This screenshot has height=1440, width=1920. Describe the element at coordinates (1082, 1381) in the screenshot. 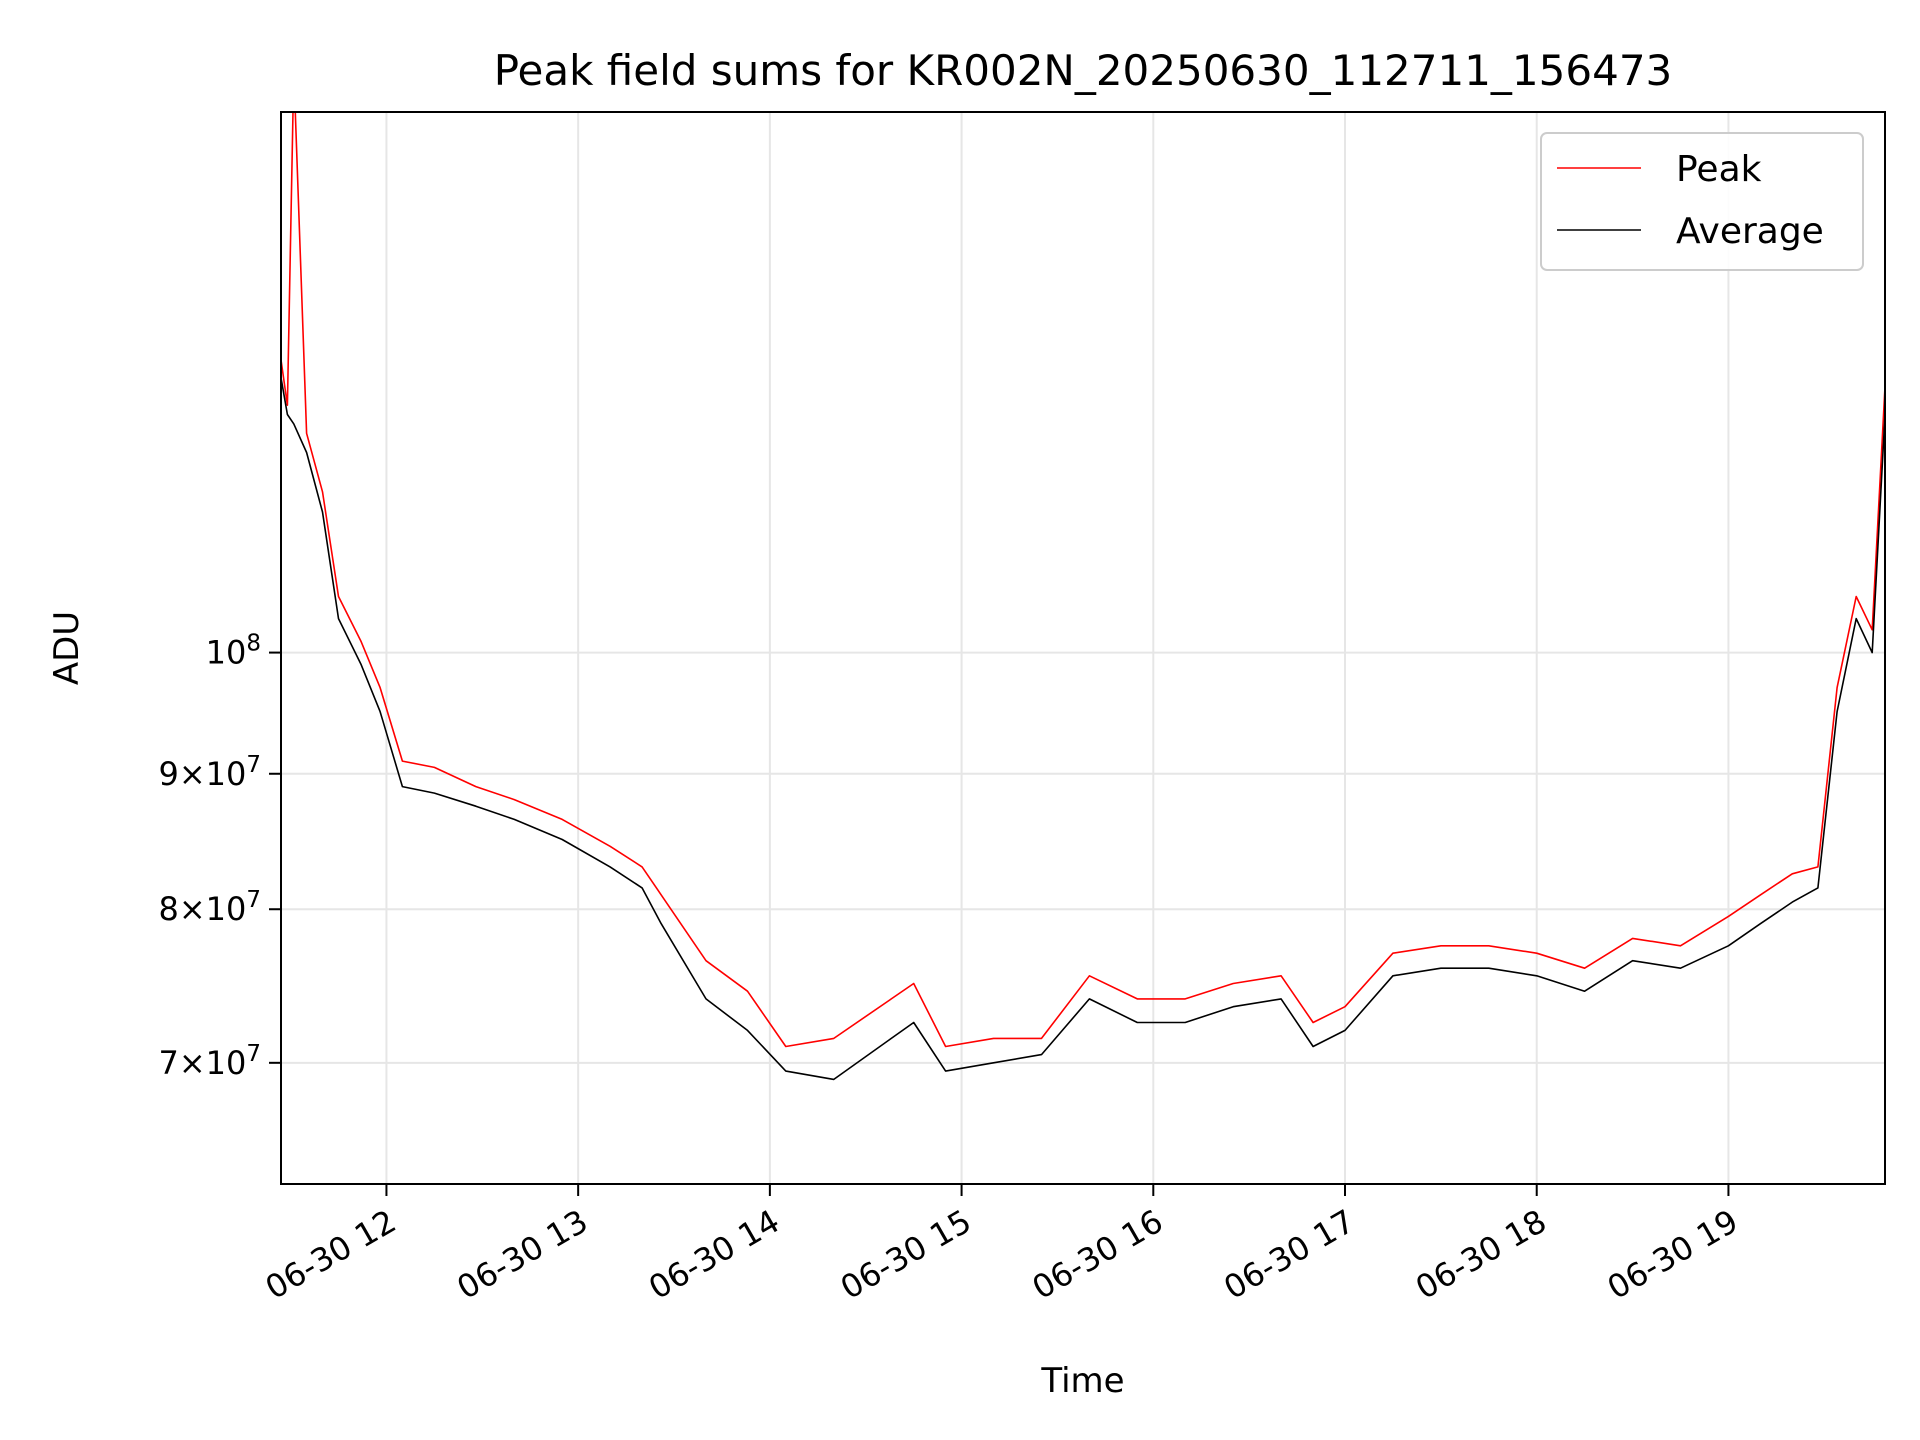

I see `x-axis-label: Time` at that location.